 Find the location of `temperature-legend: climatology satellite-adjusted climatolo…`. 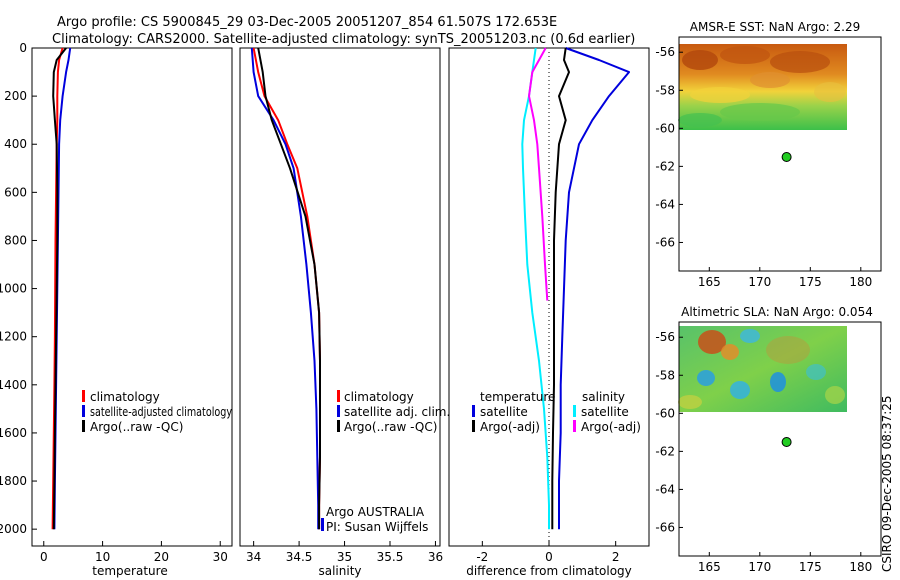

temperature-legend: climatology satellite-adjusted climatolo… is located at coordinates (157, 412).